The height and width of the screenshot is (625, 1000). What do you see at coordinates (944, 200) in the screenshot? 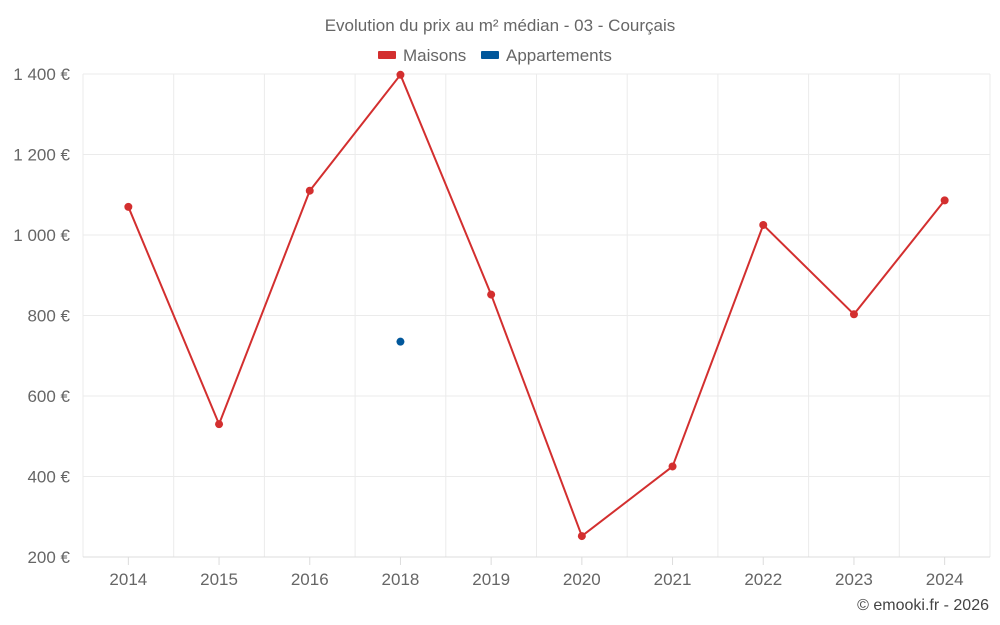
I see `data-point-maisons-2024` at bounding box center [944, 200].